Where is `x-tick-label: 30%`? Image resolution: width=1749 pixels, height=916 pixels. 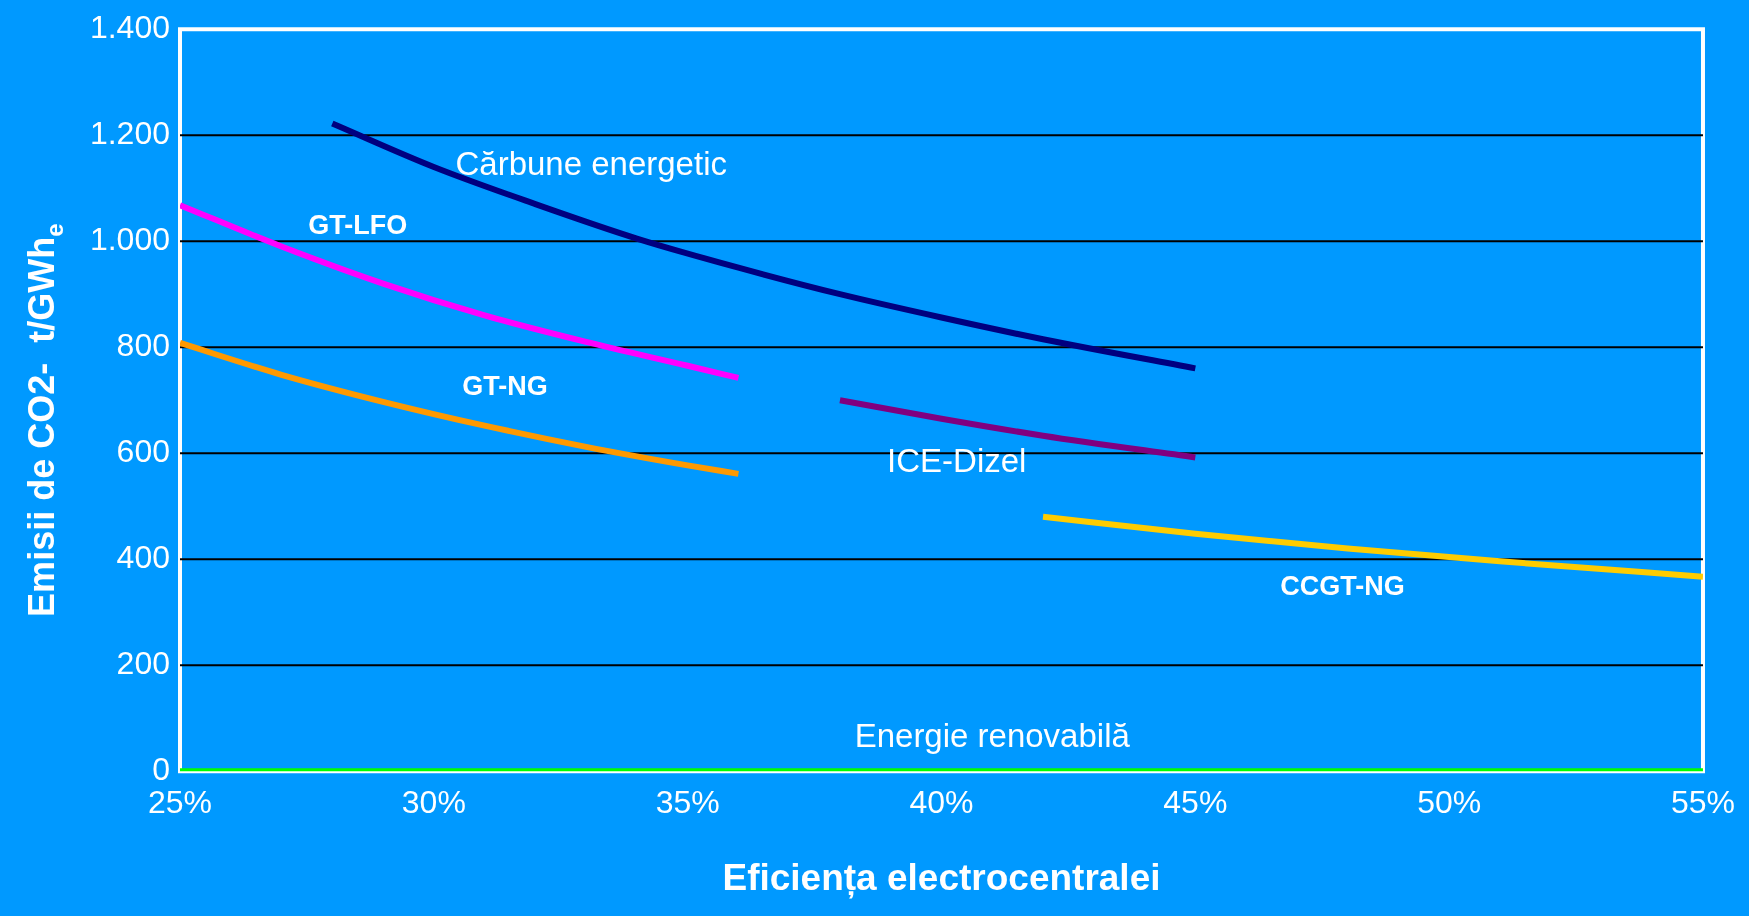 x-tick-label: 30% is located at coordinates (433, 802).